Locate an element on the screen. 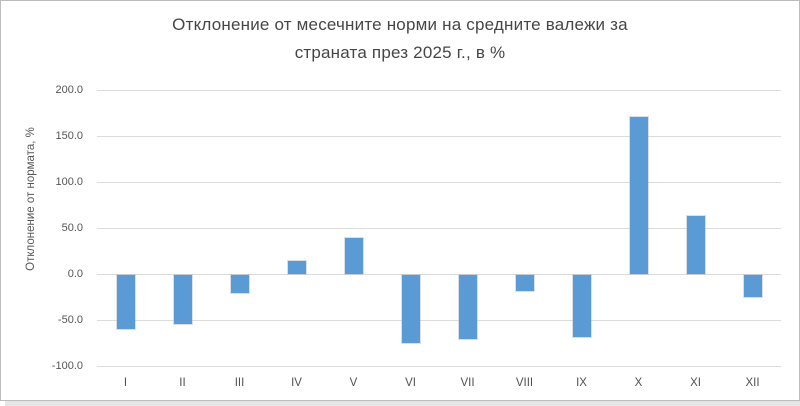 The height and width of the screenshot is (406, 800). x-category-label: XII is located at coordinates (752, 383).